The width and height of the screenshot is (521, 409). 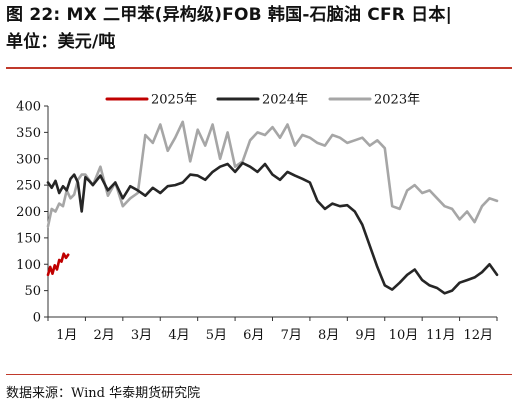 What do you see at coordinates (229, 15) in the screenshot?
I see `figure-title-line1: 图 22: MX 二甲苯(异构级)FOB 韩国-石脑油 CFR 日本|` at bounding box center [229, 15].